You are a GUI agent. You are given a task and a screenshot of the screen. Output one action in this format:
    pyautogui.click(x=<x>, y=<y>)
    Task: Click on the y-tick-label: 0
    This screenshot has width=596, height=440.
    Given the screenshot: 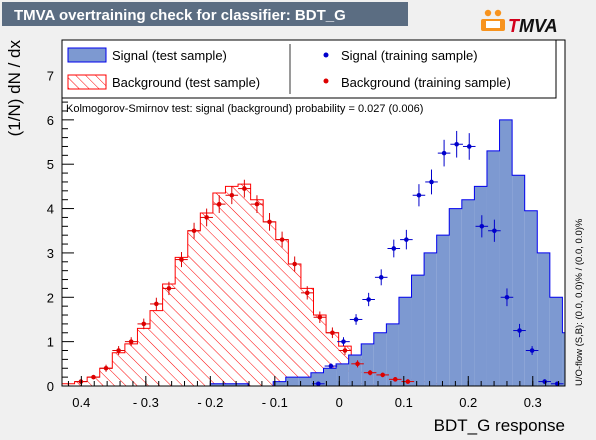 What is the action you would take?
    pyautogui.click(x=50, y=386)
    